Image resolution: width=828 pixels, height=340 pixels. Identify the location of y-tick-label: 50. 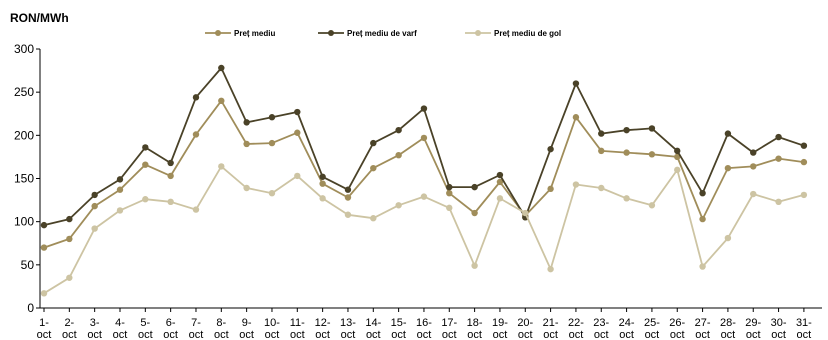
(28, 265).